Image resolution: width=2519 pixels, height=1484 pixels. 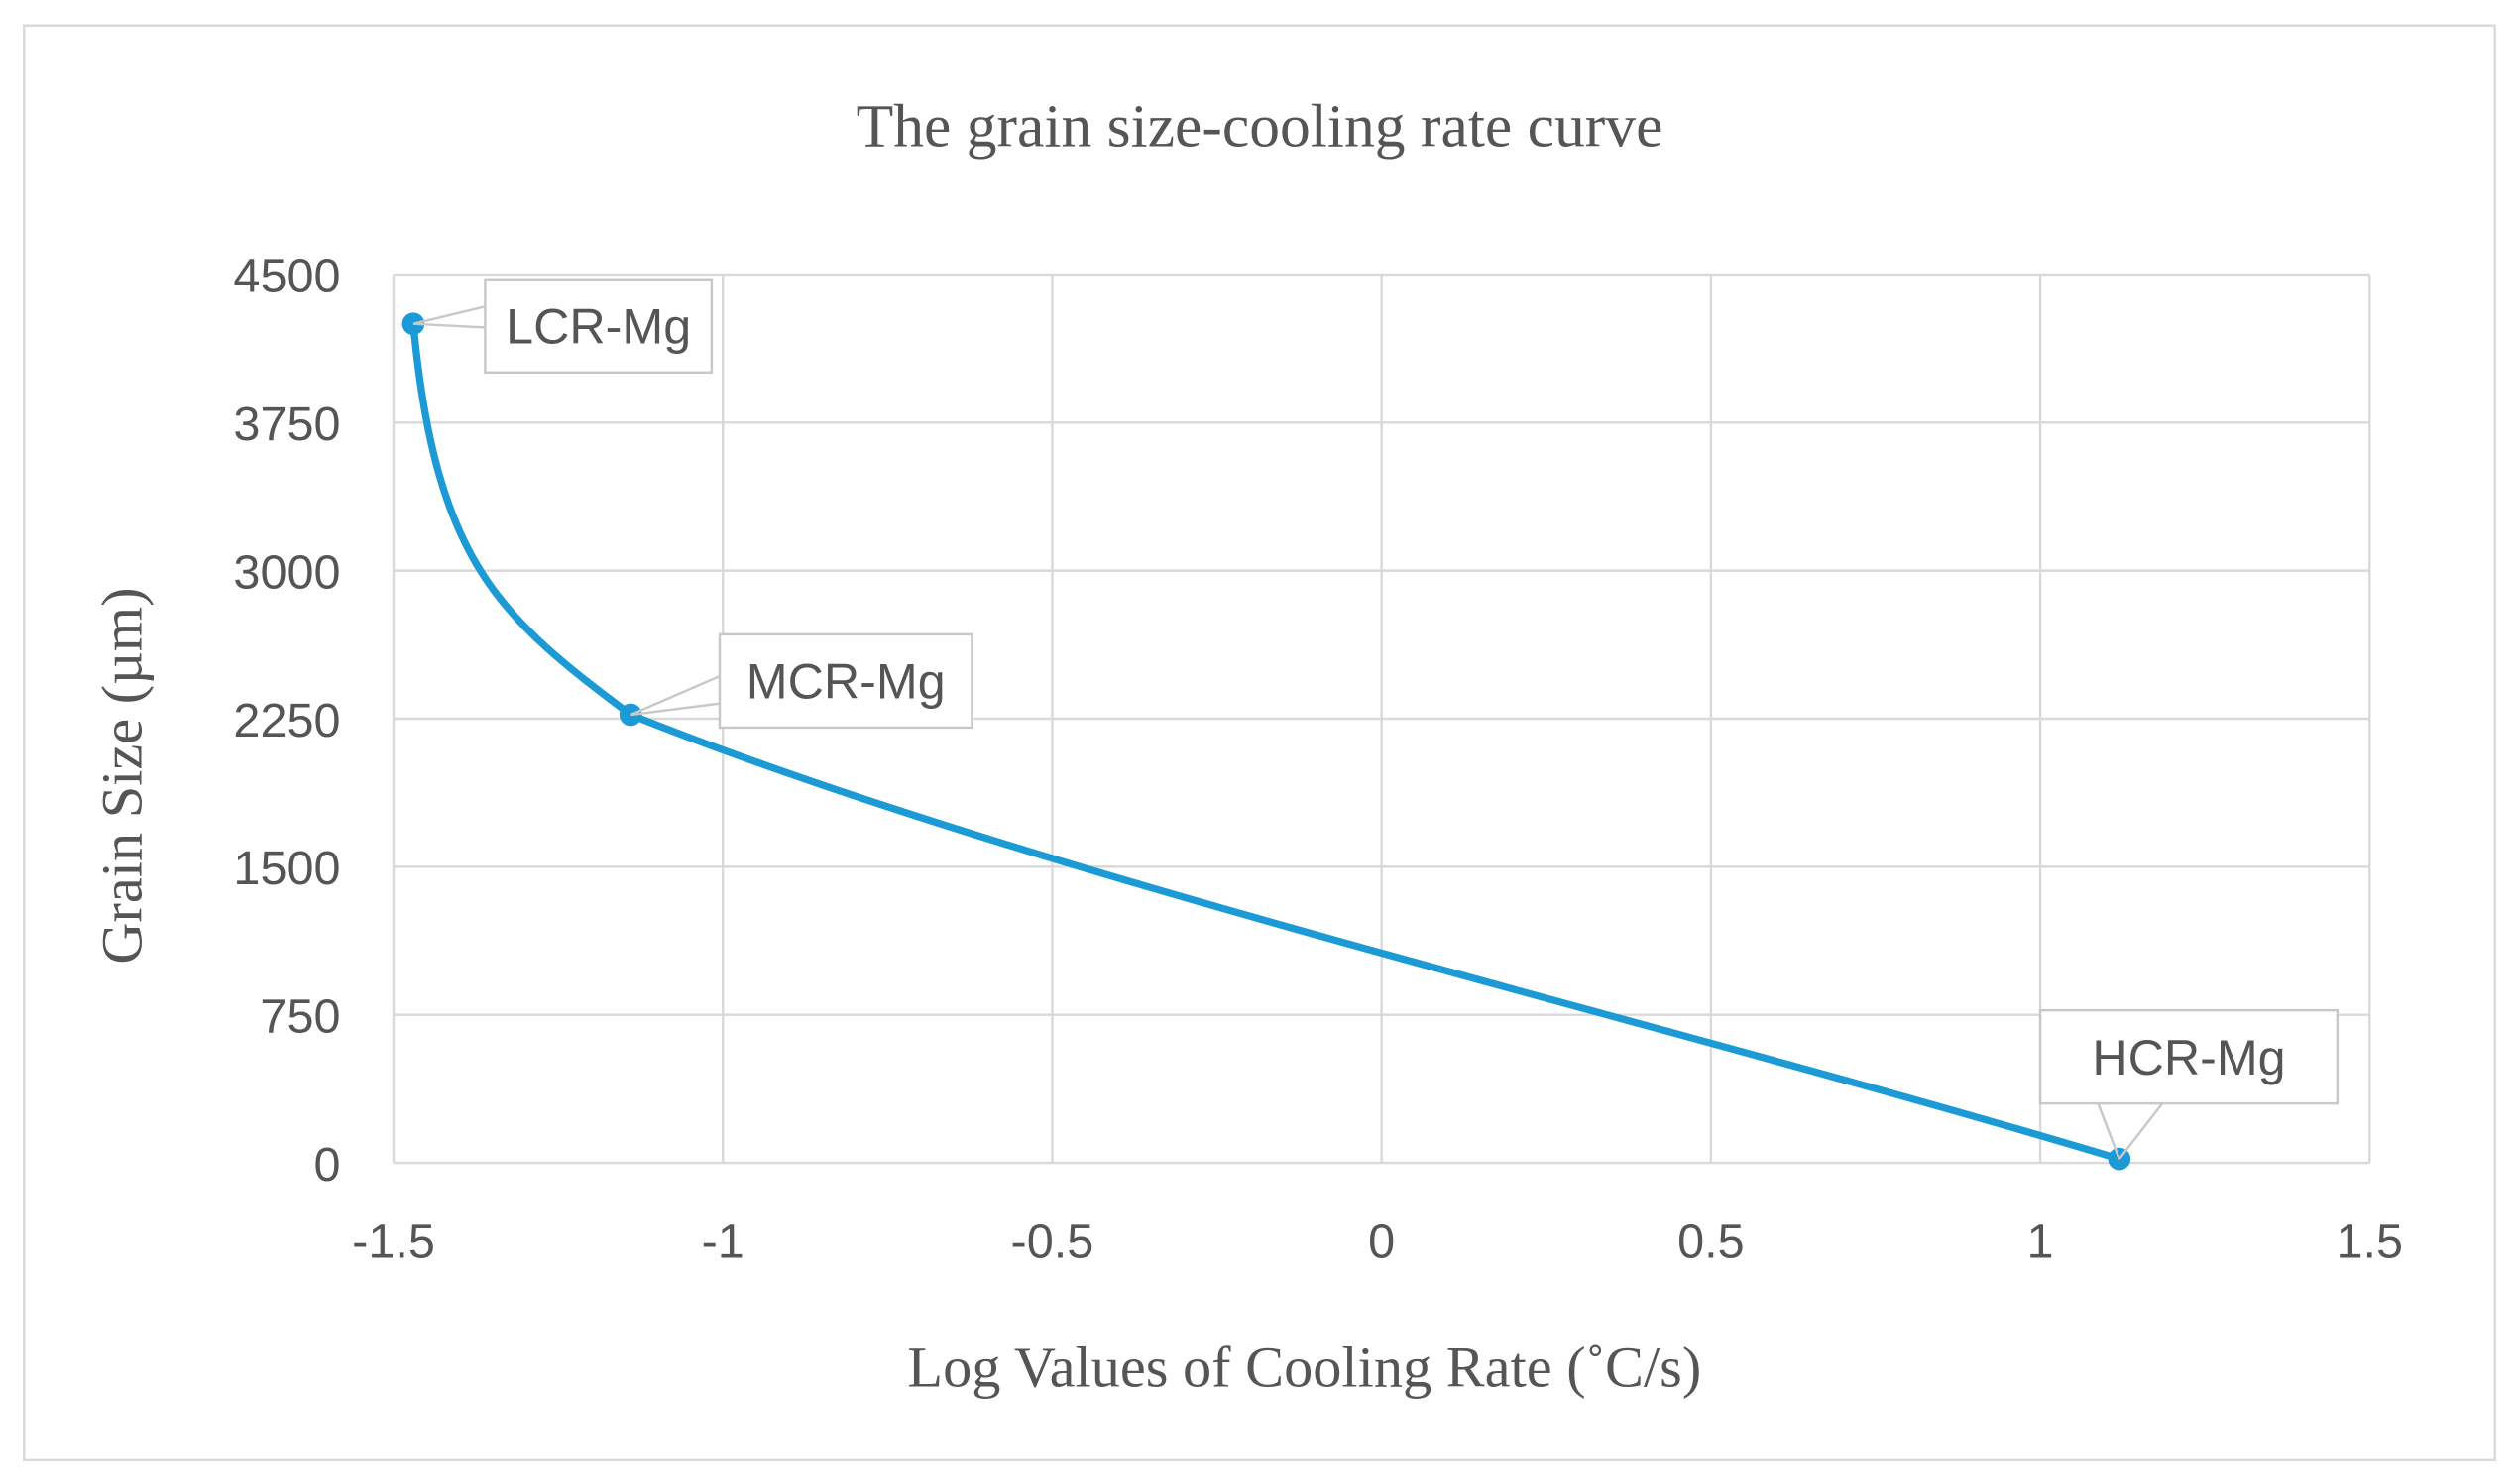 I want to click on y-tick-label: 4500, so click(x=286, y=276).